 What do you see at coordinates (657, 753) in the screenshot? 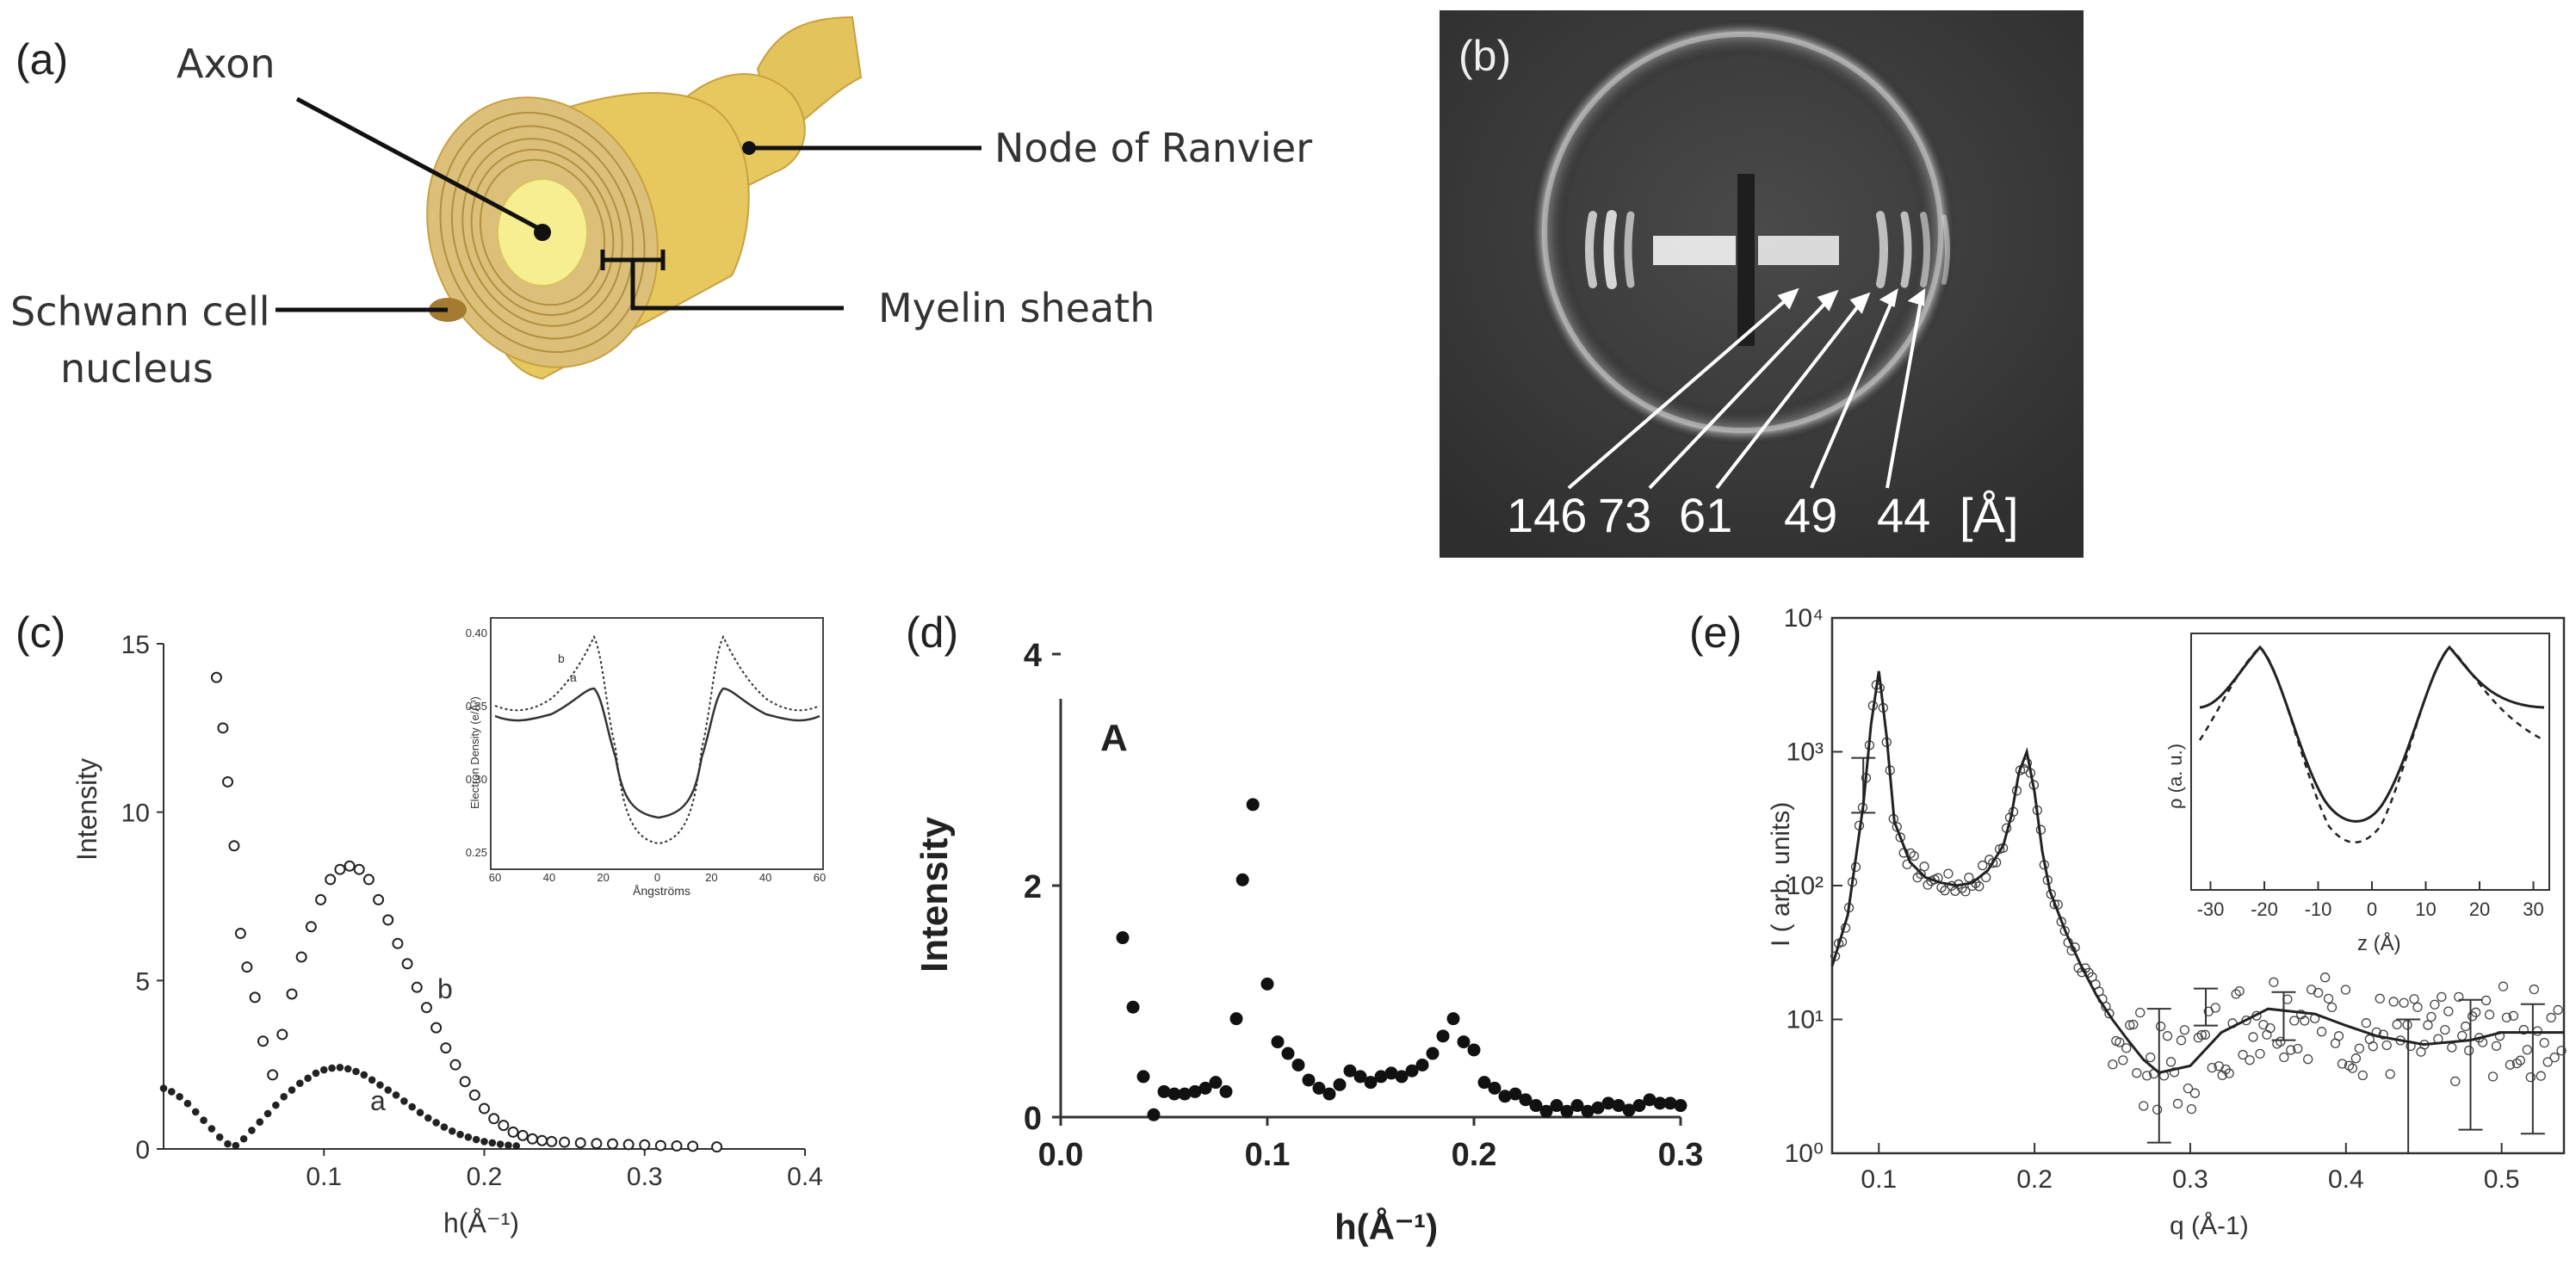
I see `inset-c-curve-a` at bounding box center [657, 753].